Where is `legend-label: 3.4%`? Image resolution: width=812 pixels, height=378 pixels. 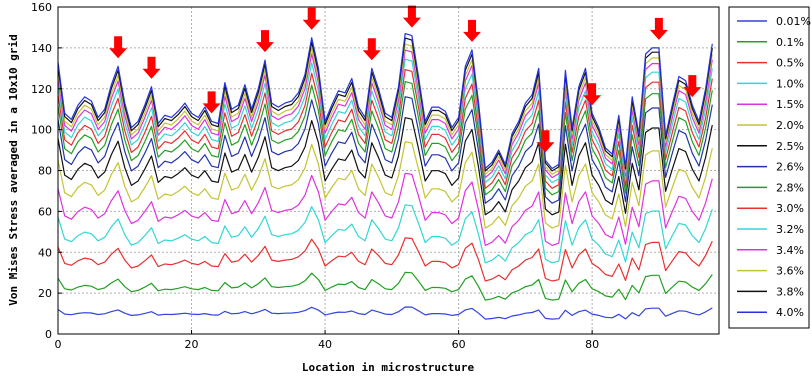 legend-label: 3.4% is located at coordinates (790, 250).